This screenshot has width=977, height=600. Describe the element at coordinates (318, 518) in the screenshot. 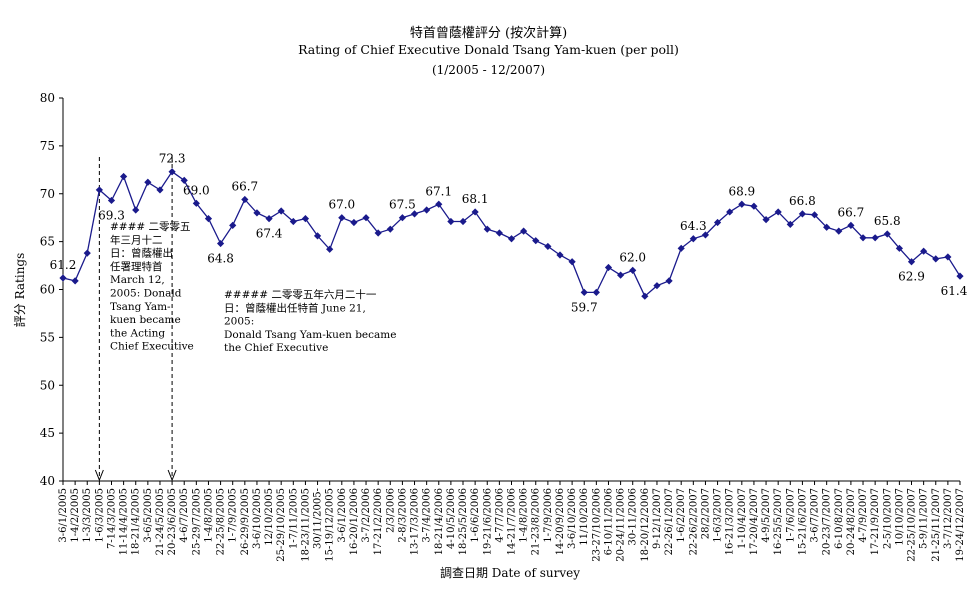

I see `x-tick-label: 30/11/2005-` at that location.